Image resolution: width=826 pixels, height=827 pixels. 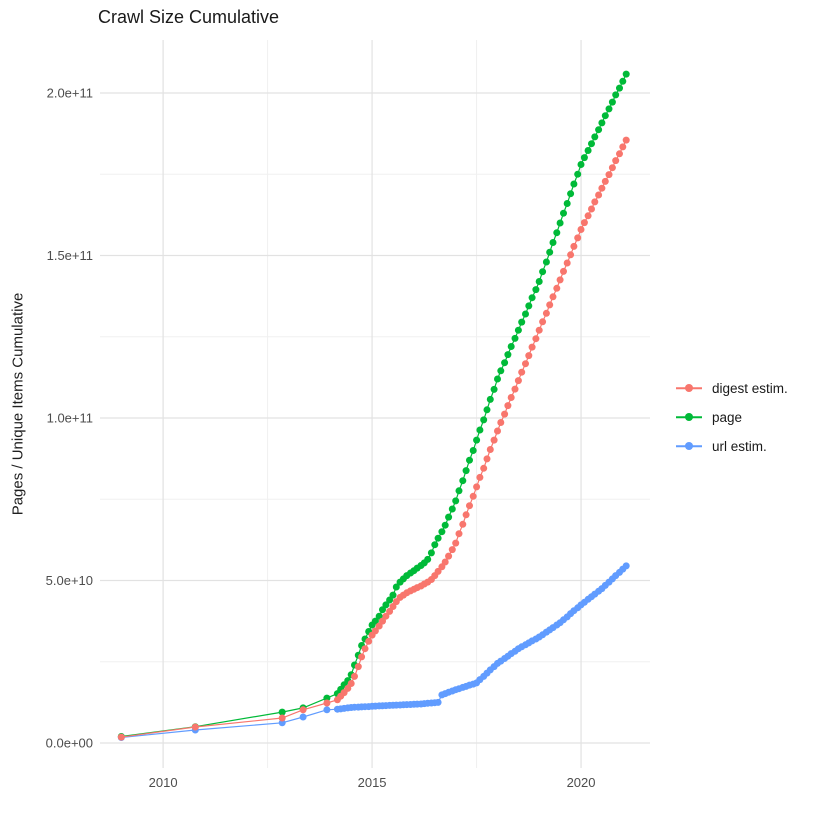 I want to click on y-tick-label: 0.0e+00, so click(x=69, y=742).